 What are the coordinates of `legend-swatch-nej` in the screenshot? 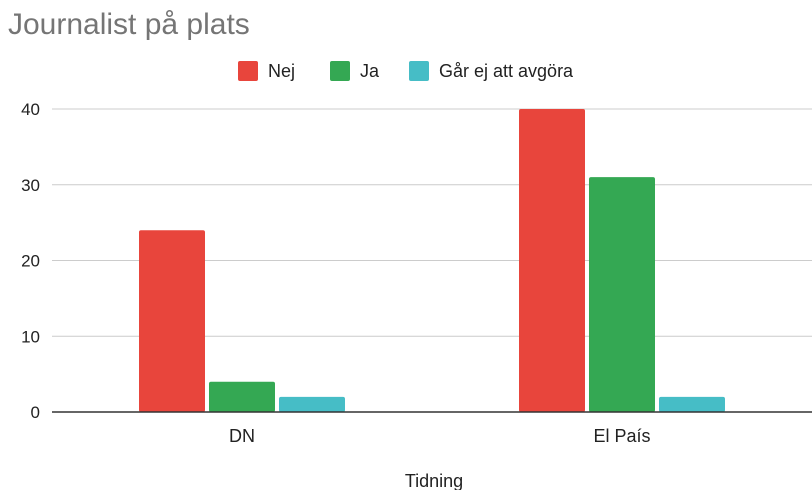 It's located at (248, 71).